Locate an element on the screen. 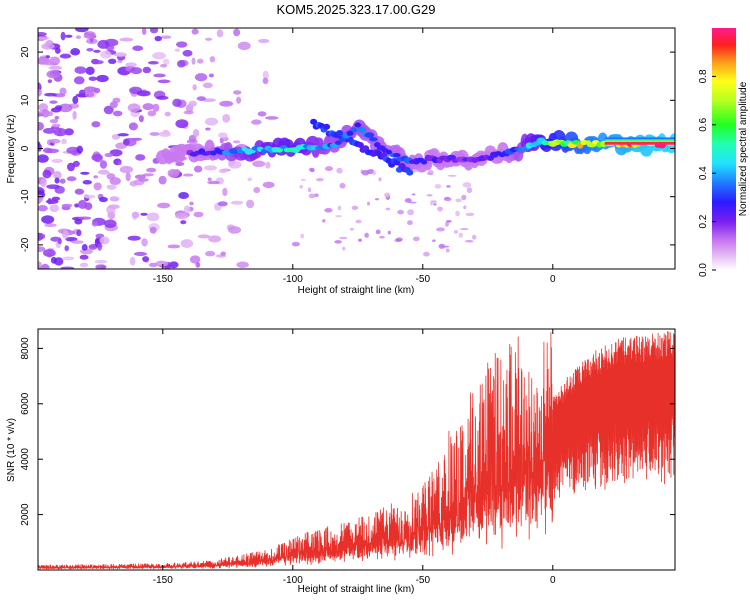 The width and height of the screenshot is (750, 600). colorbar-gradient is located at coordinates (724, 149).